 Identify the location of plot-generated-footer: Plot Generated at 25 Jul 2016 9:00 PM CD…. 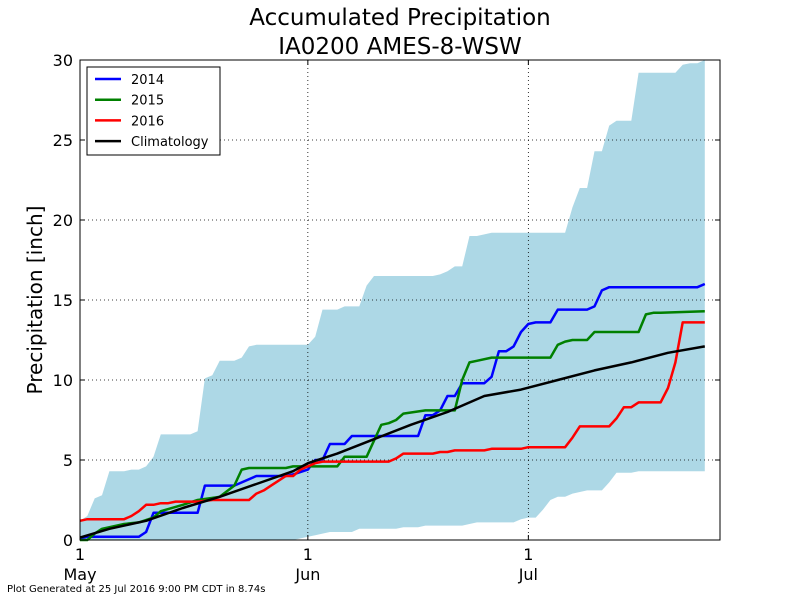
(136, 589).